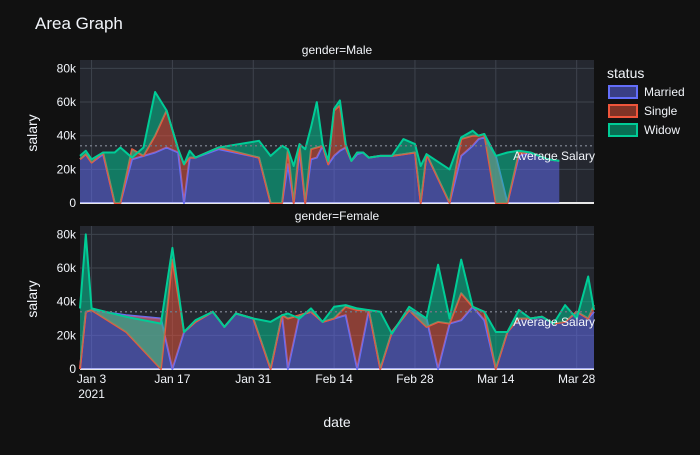 Image resolution: width=700 pixels, height=455 pixels. Describe the element at coordinates (337, 50) in the screenshot. I see `facet-title: gender=Male` at that location.